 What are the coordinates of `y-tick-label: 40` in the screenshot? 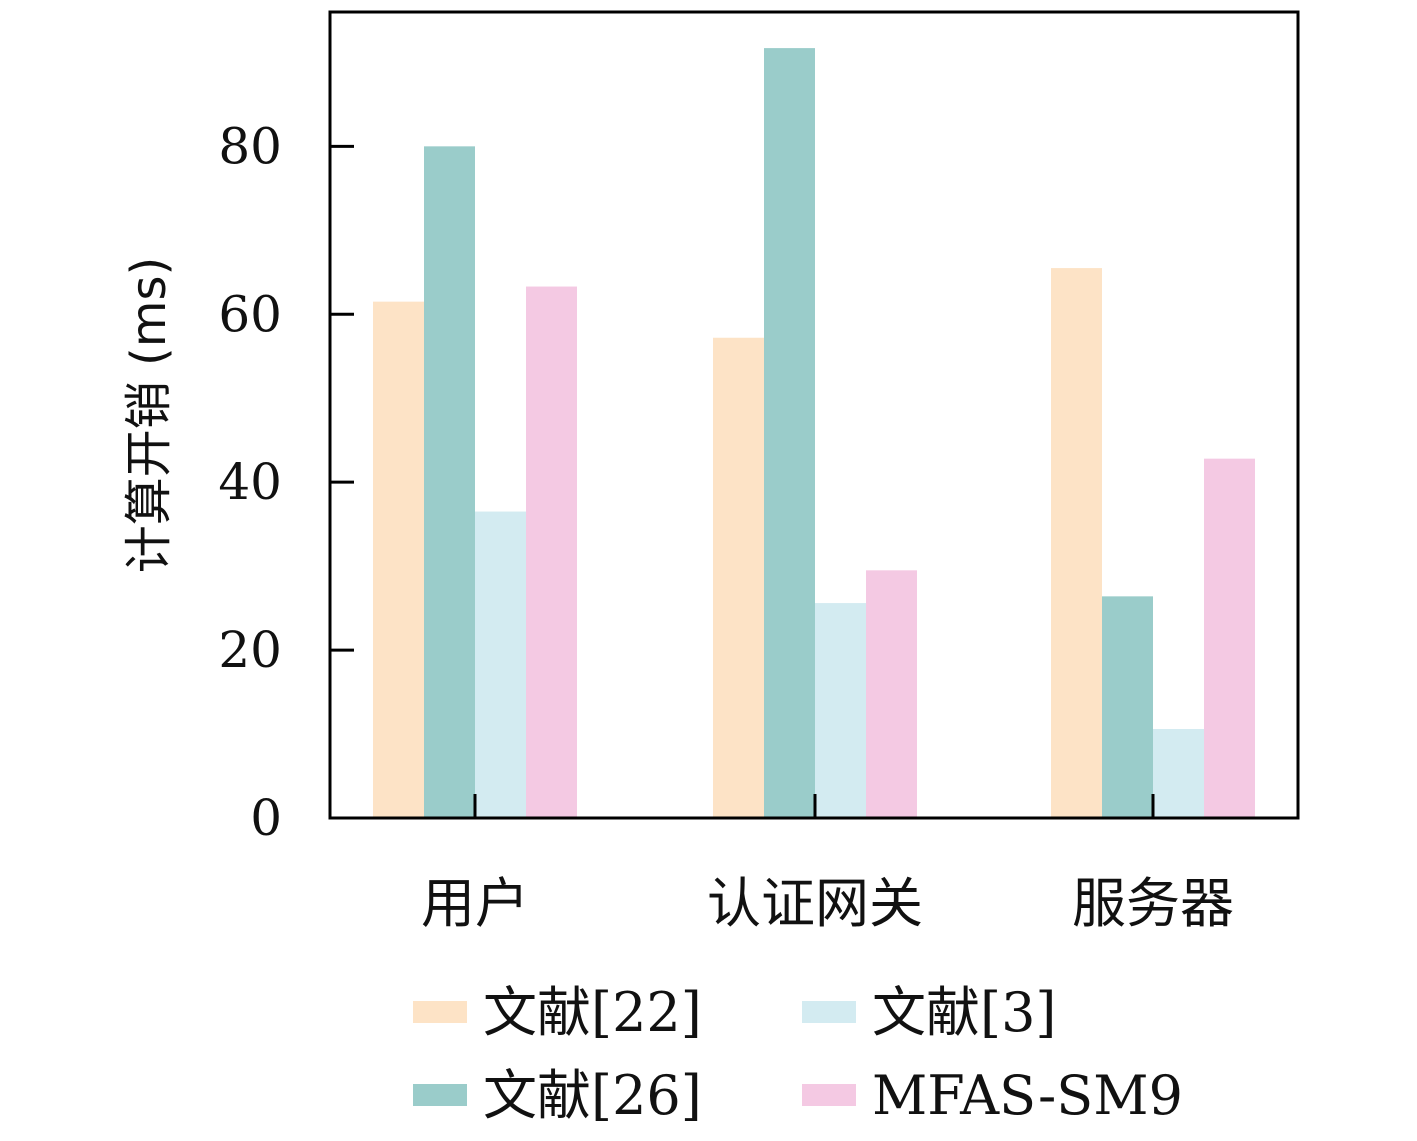 It's located at (250, 482).